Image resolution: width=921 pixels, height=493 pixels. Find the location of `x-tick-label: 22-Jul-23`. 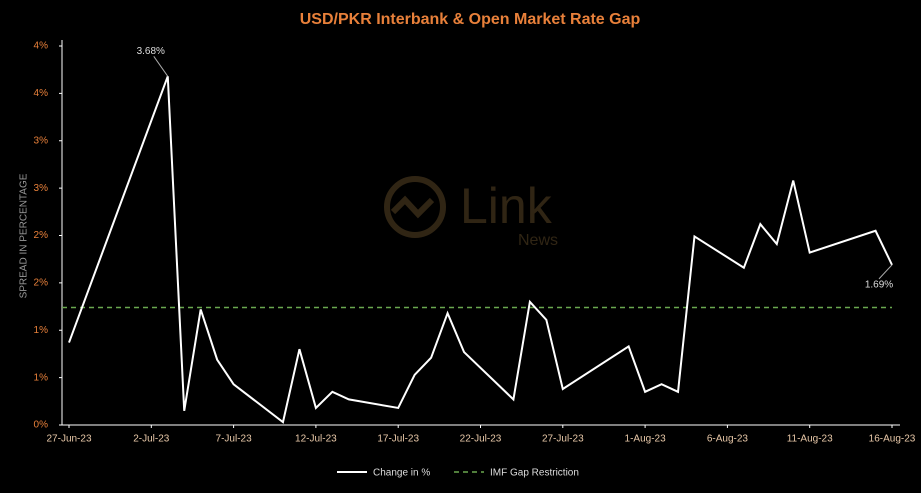

x-tick-label: 22-Jul-23 is located at coordinates (481, 439).